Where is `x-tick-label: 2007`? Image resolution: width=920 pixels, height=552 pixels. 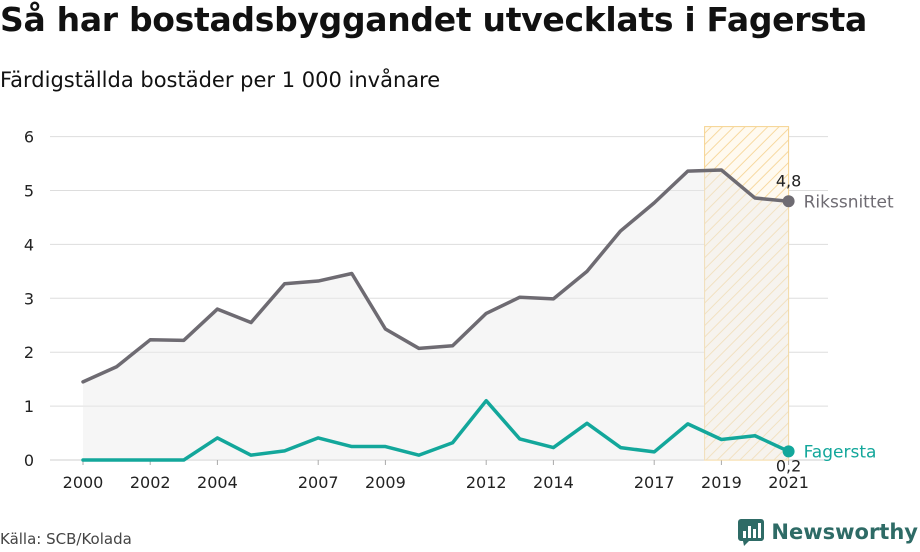
x-tick-label: 2007 is located at coordinates (318, 482).